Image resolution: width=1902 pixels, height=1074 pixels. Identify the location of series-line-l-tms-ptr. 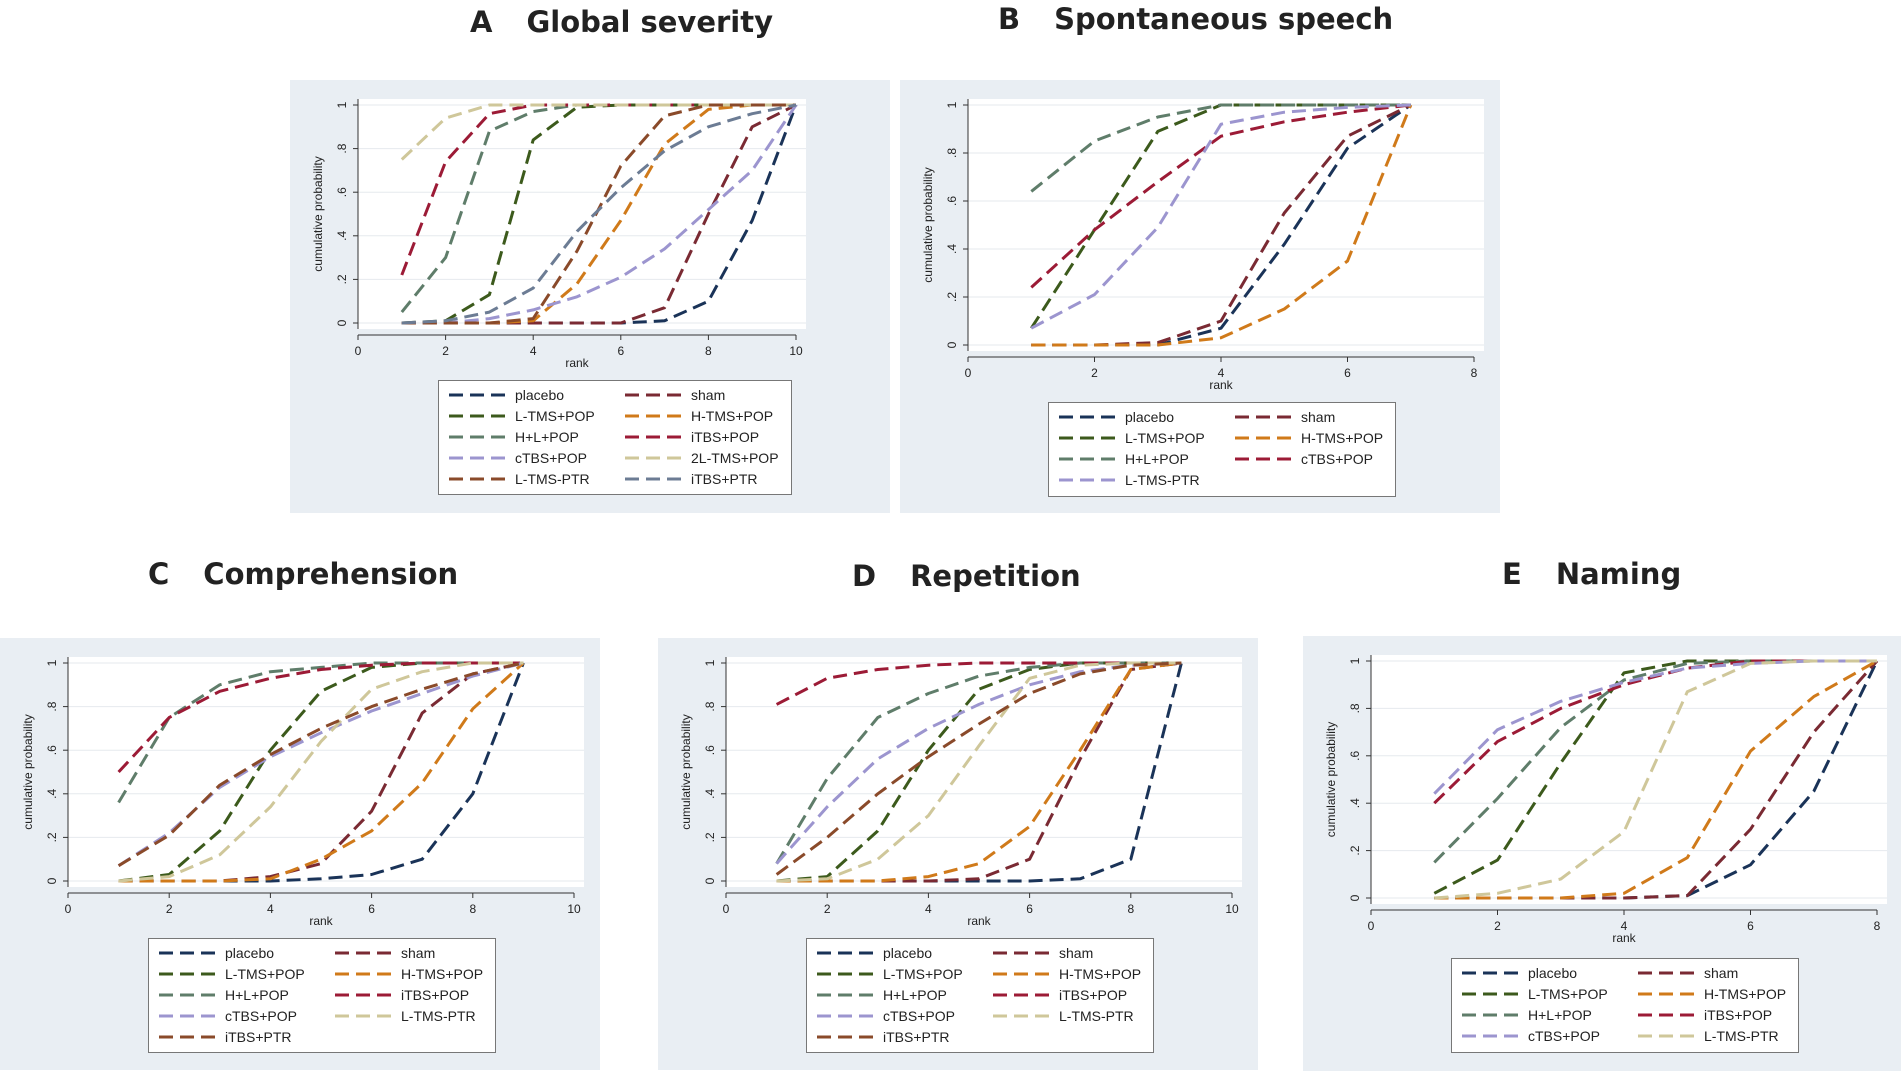
(1655, 779).